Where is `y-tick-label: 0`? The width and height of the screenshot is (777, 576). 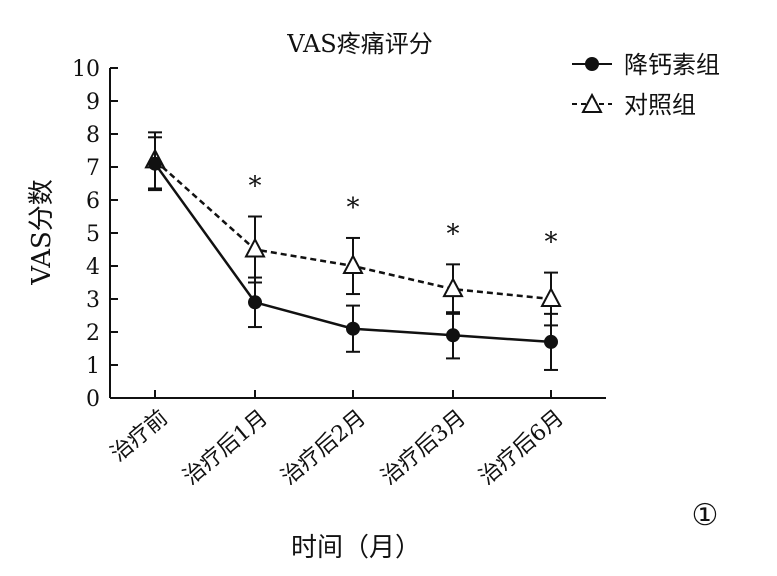 y-tick-label: 0 is located at coordinates (93, 399).